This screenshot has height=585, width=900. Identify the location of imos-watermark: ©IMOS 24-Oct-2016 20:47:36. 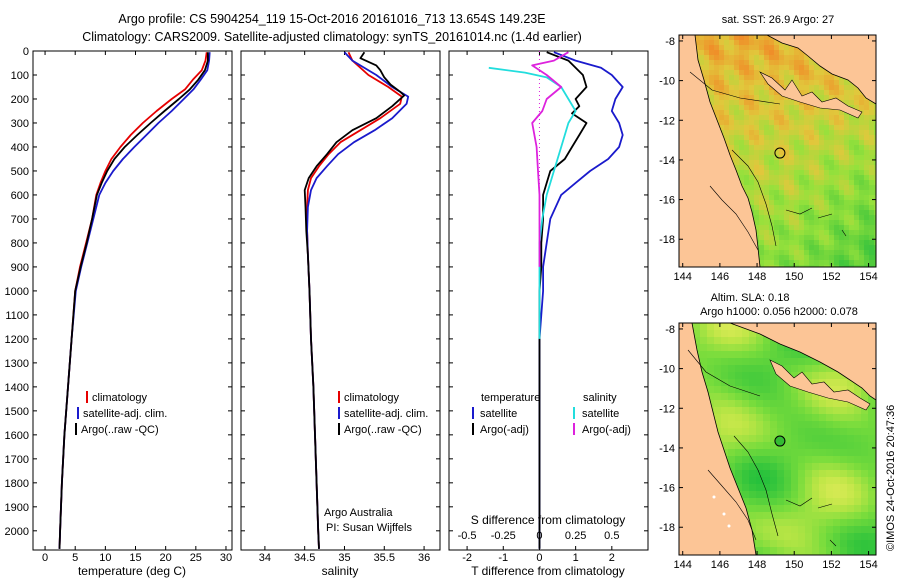
(891, 478).